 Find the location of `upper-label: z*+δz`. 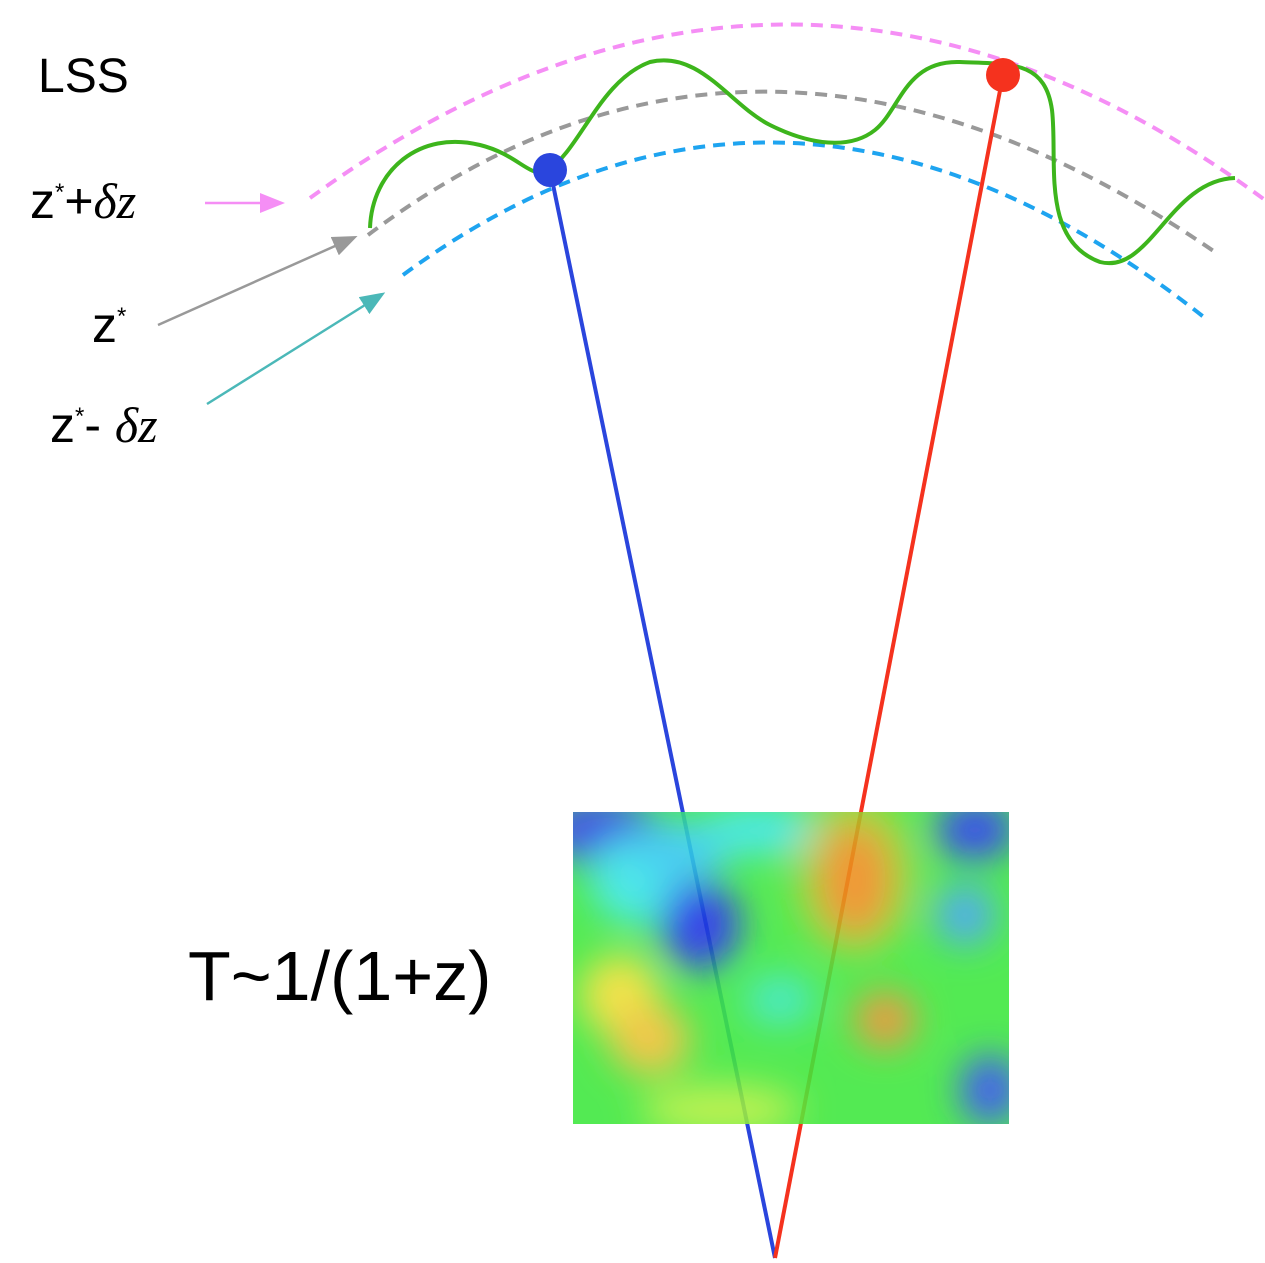

upper-label: z*+δz is located at coordinates (83, 201).